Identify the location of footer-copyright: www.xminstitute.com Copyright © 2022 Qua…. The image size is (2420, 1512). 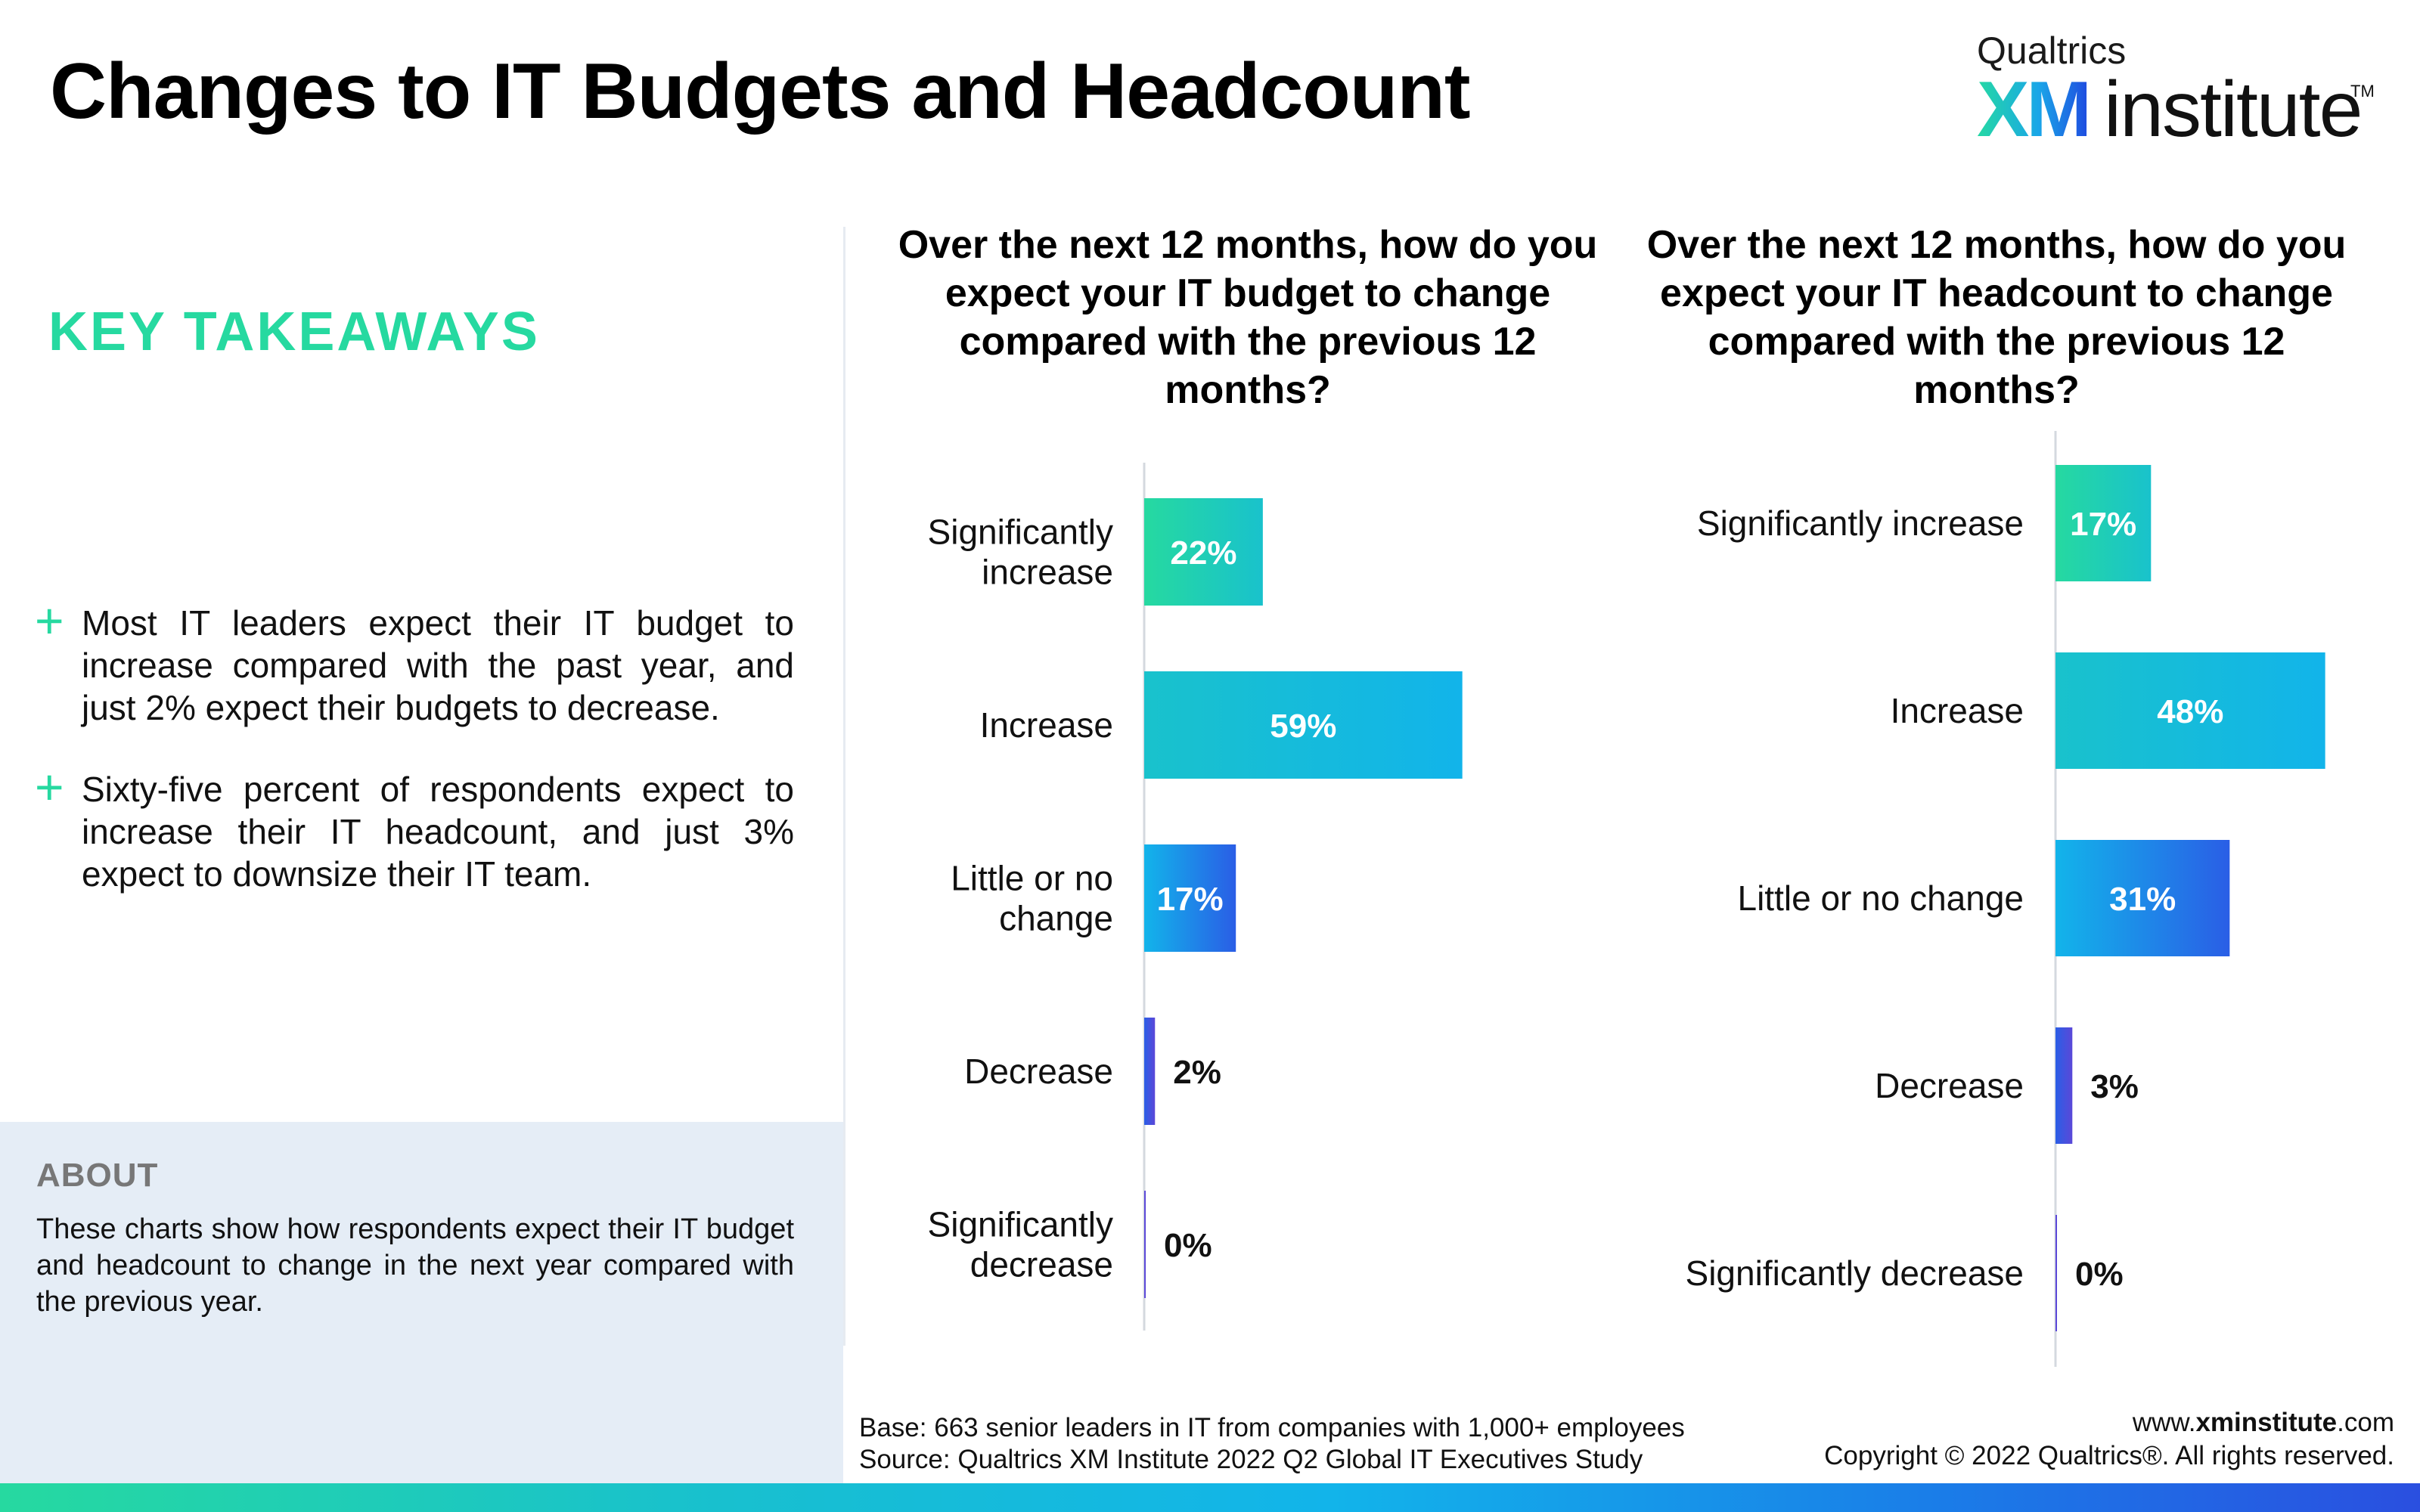
(2109, 1439).